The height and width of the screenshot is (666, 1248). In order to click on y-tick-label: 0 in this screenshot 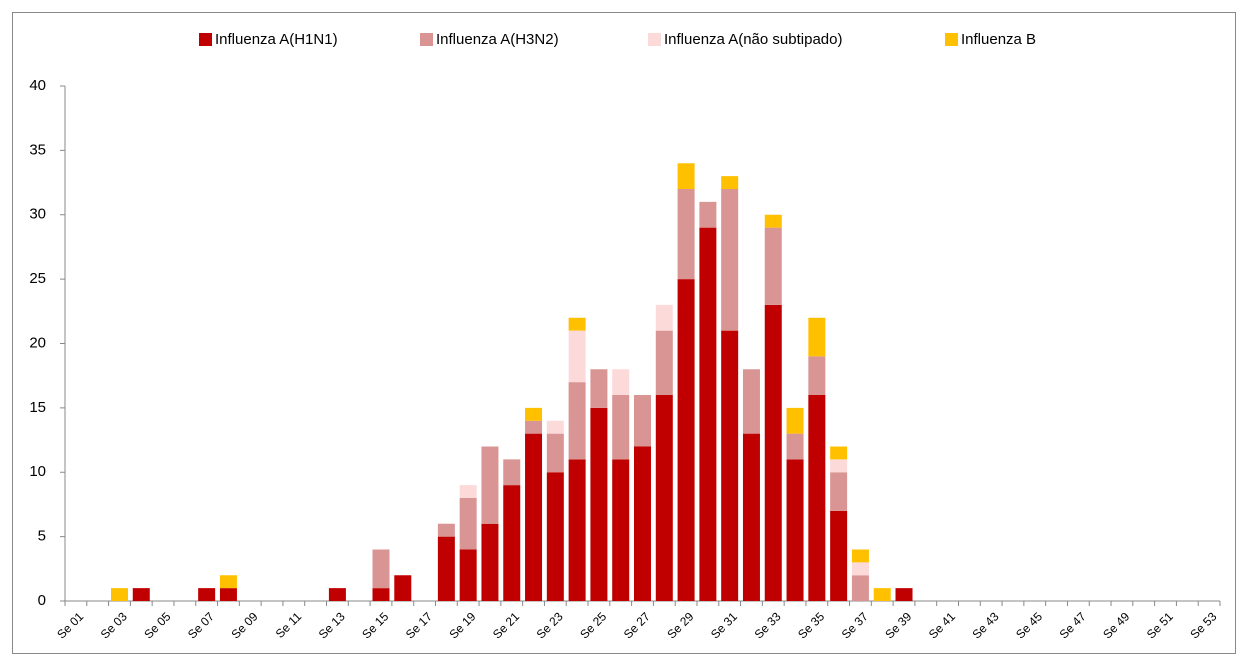, I will do `click(42, 600)`.